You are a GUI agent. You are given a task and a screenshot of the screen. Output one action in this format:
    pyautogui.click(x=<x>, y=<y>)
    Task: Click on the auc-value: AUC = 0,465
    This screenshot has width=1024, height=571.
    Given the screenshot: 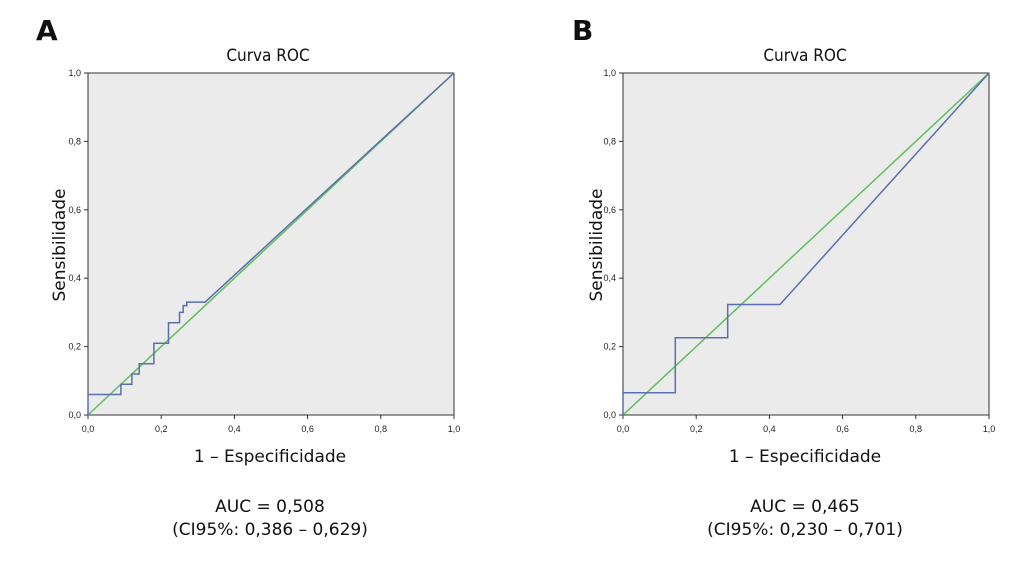 What is the action you would take?
    pyautogui.click(x=805, y=507)
    